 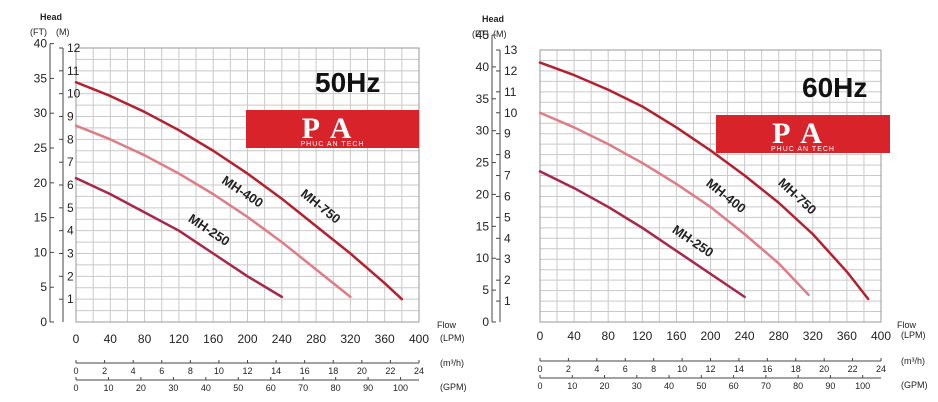 What do you see at coordinates (133, 371) in the screenshot?
I see `m3h-tick-label: 4` at bounding box center [133, 371].